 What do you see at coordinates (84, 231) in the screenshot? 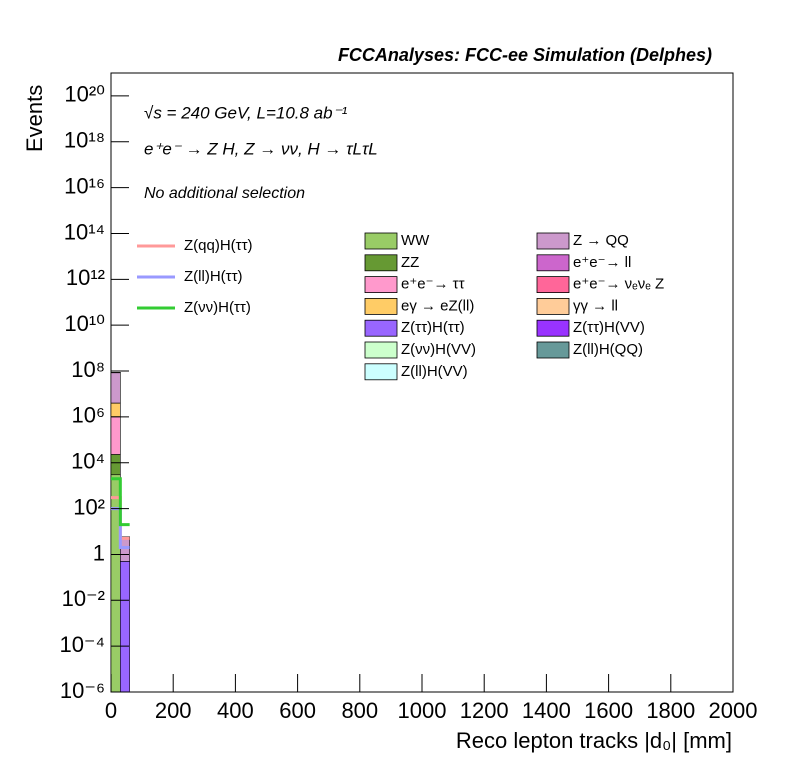
I see `y-tick-label: 10¹⁴` at bounding box center [84, 231].